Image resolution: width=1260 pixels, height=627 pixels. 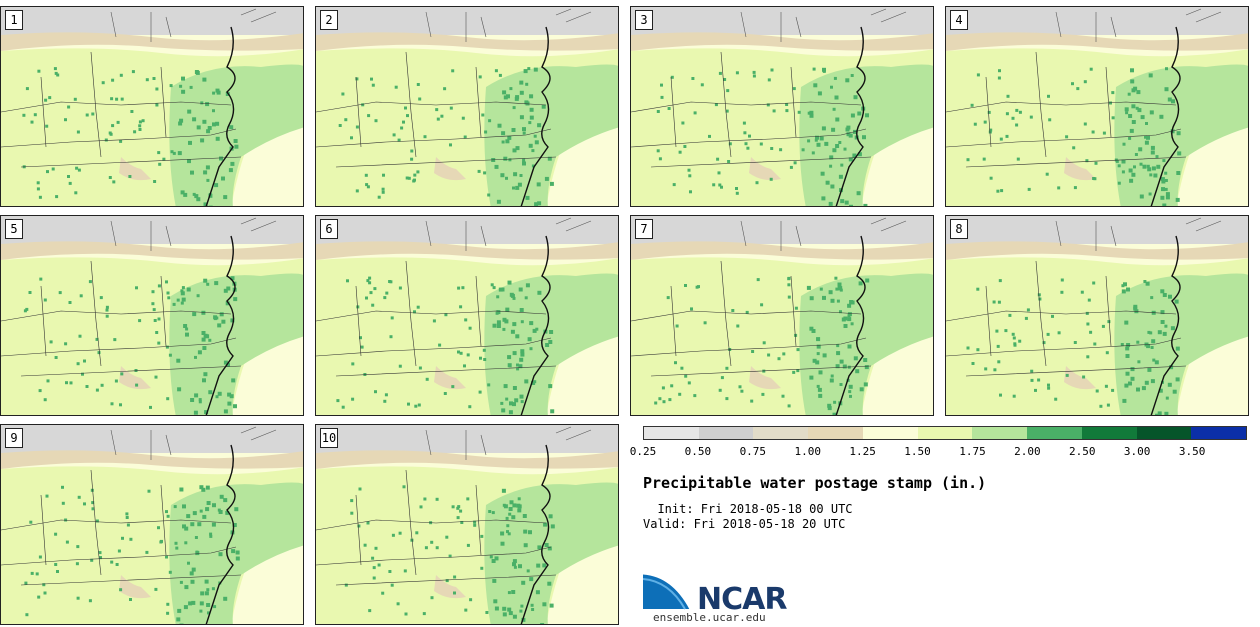 What do you see at coordinates (14, 438) in the screenshot?
I see `member-number: 9` at bounding box center [14, 438].